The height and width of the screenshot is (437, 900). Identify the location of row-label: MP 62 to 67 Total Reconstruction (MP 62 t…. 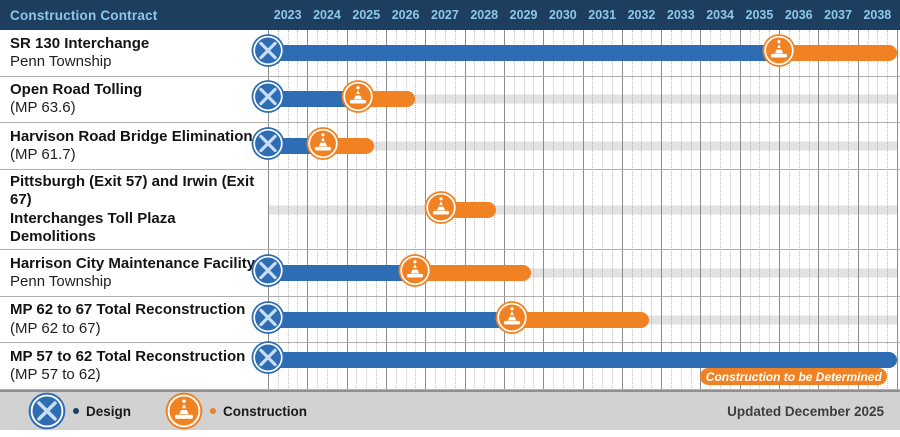
(134, 320).